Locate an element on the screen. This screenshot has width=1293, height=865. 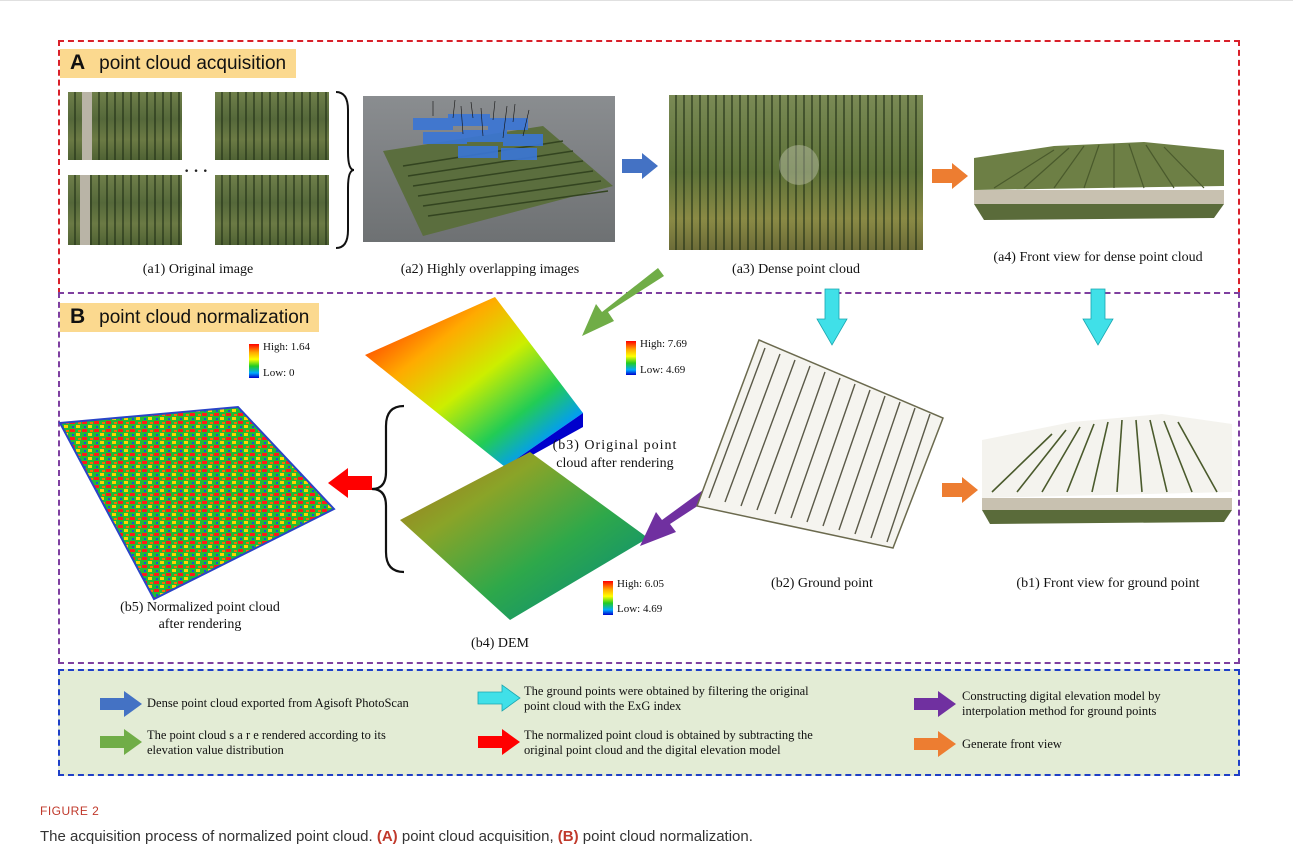
ellipsis-dots: · · · is located at coordinates (196, 171).